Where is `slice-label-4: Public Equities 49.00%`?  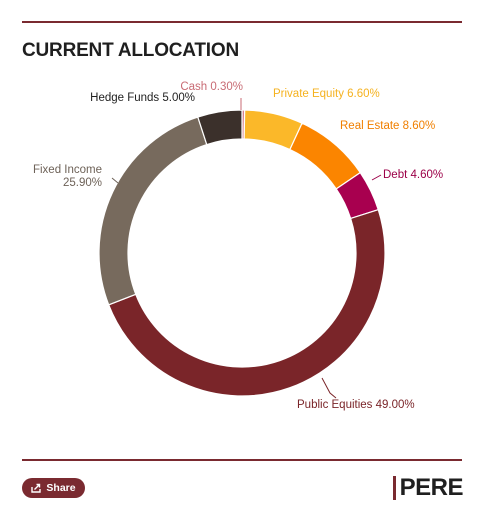 slice-label-4: Public Equities 49.00% is located at coordinates (356, 405).